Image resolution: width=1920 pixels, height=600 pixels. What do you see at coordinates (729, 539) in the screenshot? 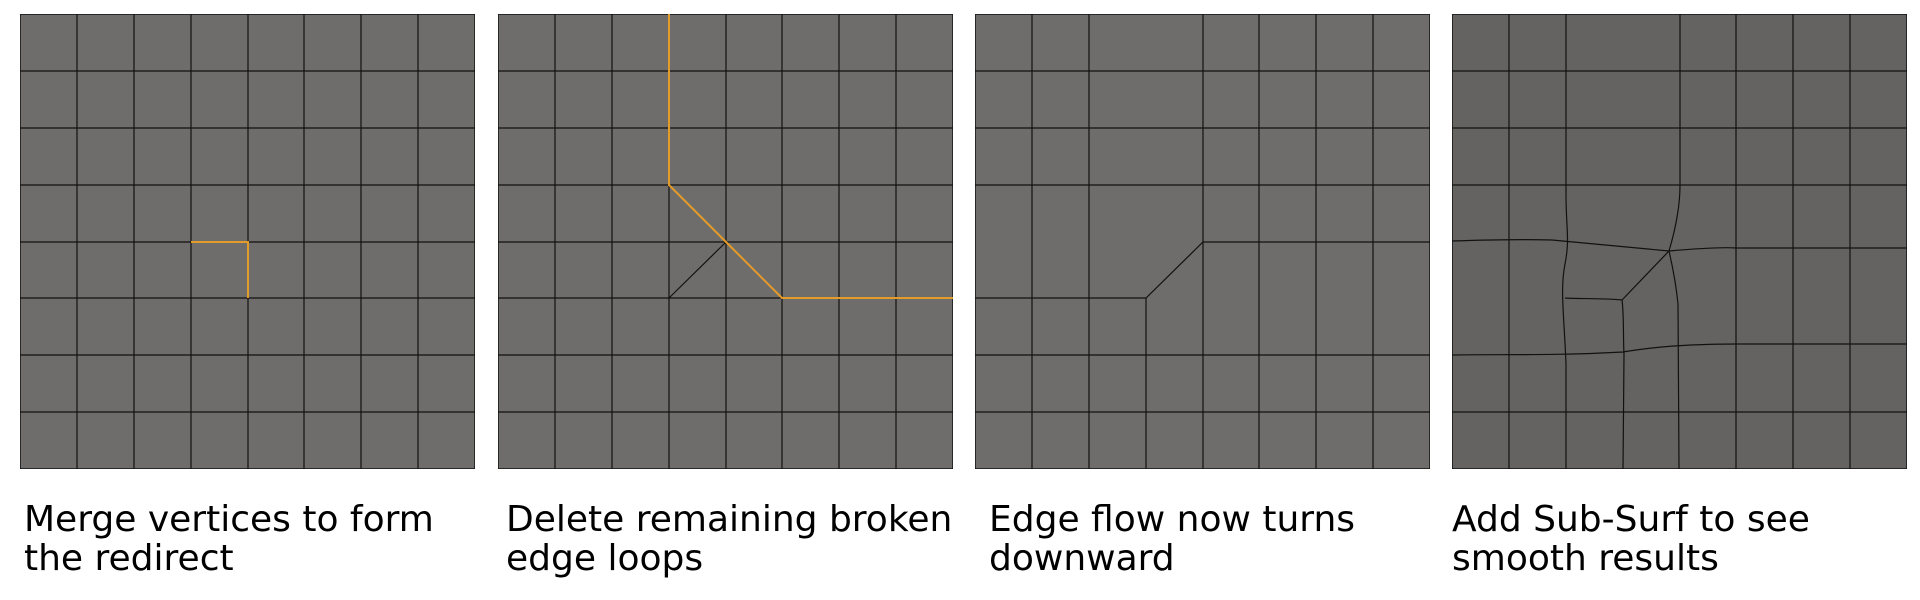
I see `caption-delete-broken-loops: Delete remaining broken edge loops` at bounding box center [729, 539].